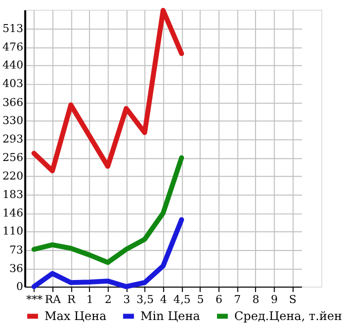 This screenshot has height=335, width=345. What do you see at coordinates (170, 316) in the screenshot?
I see `legend-label: Min Цена` at bounding box center [170, 316].